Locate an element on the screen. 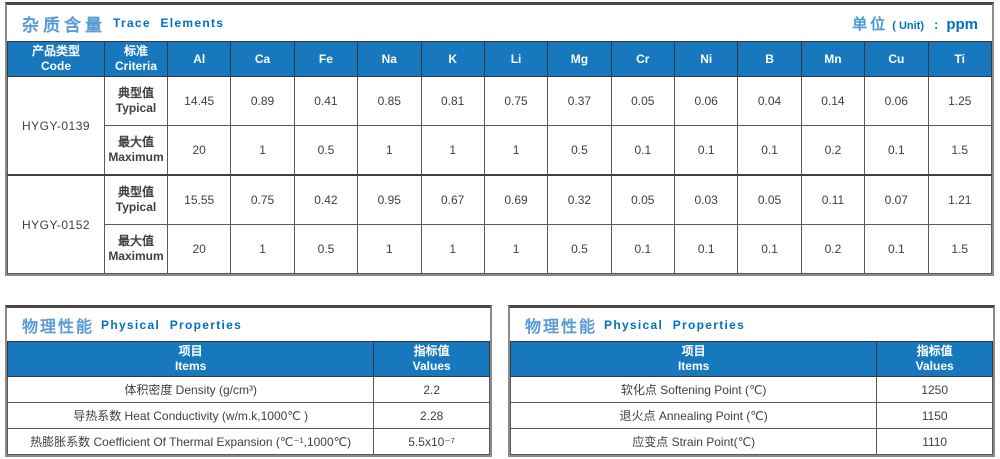  unit-value: ppm is located at coordinates (962, 24).